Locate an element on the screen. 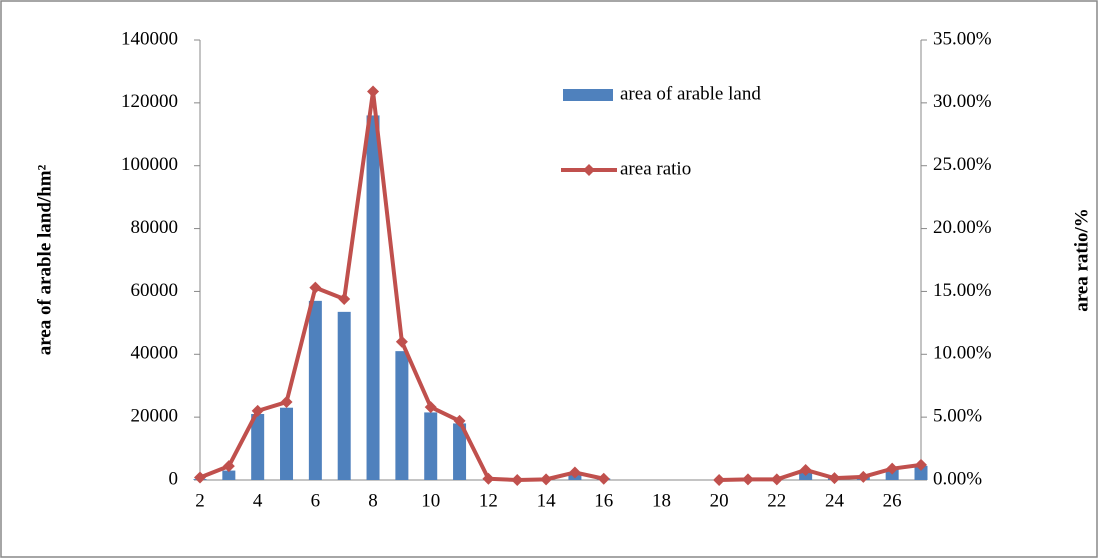  x-tick-label: 16 is located at coordinates (603, 500).